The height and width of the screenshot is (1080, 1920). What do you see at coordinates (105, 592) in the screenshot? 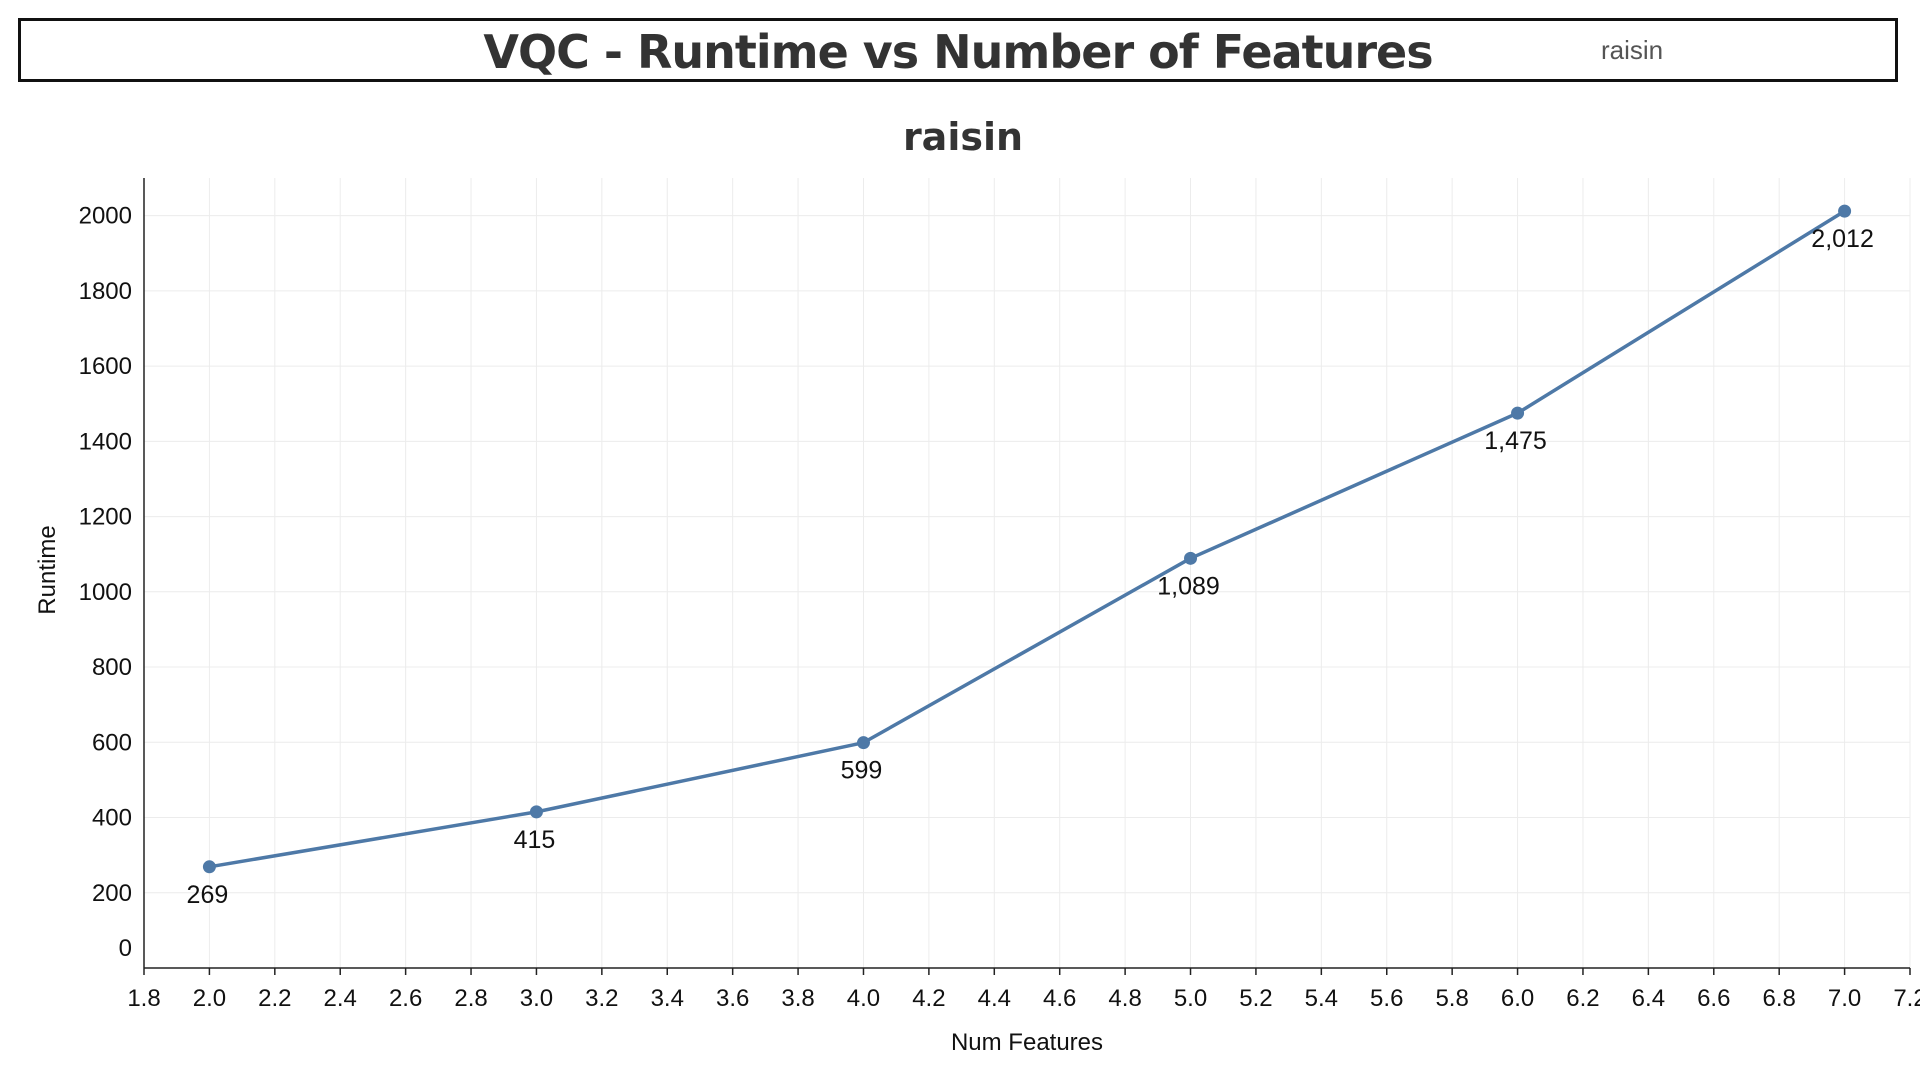
I see `y-tick-label: 1000` at bounding box center [105, 592].